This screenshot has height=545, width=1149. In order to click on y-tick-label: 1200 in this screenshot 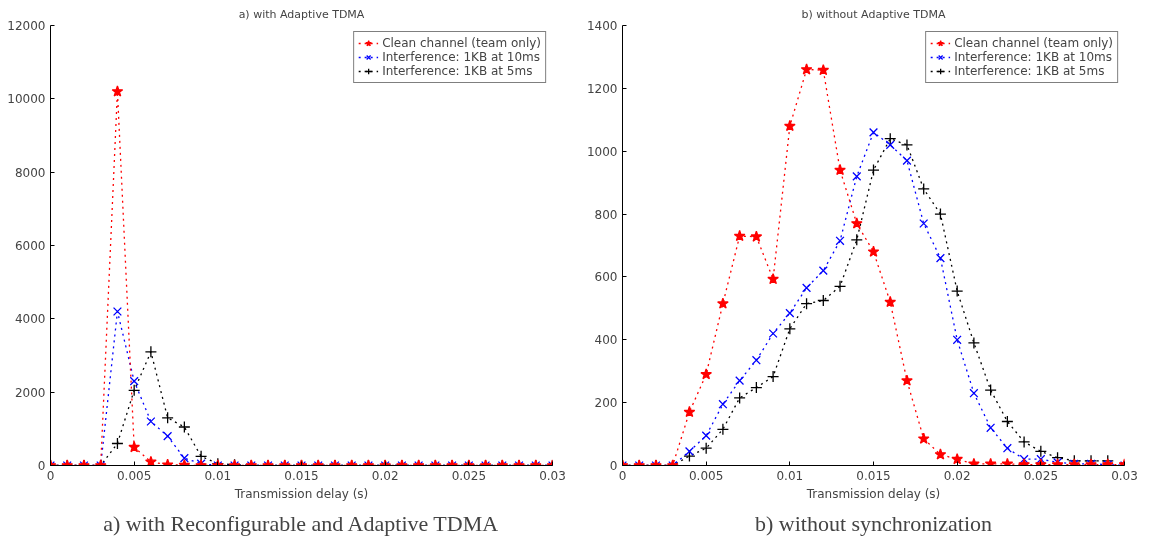, I will do `click(602, 88)`.